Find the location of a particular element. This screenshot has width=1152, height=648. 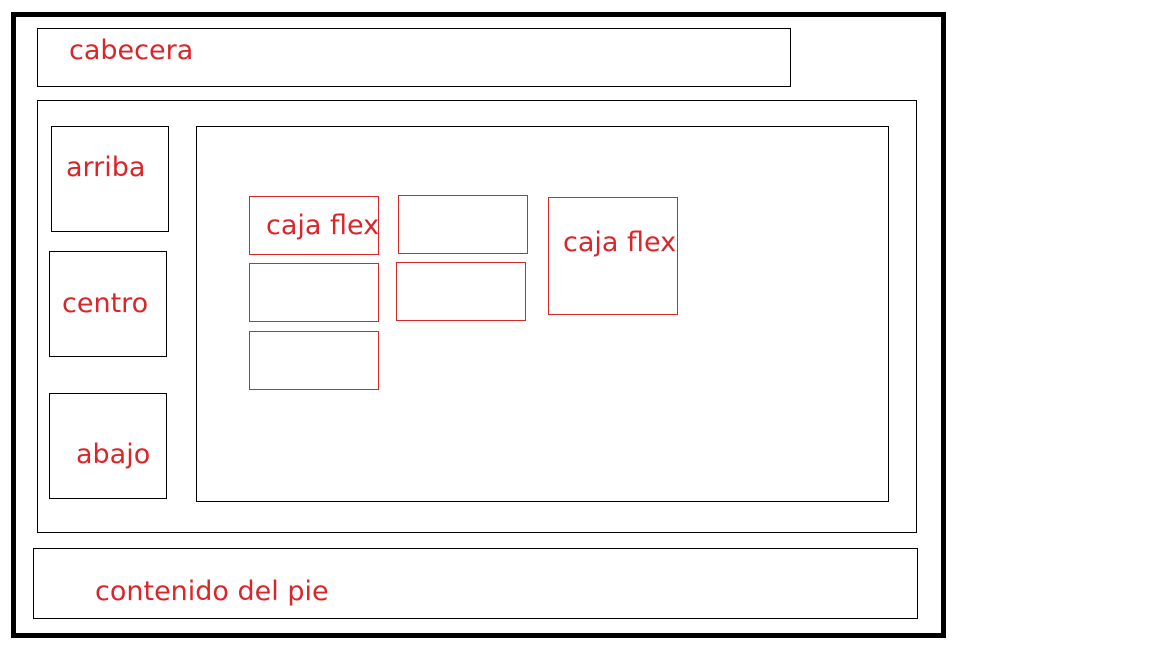

sidebar-bottom-label: abajo is located at coordinates (113, 454).